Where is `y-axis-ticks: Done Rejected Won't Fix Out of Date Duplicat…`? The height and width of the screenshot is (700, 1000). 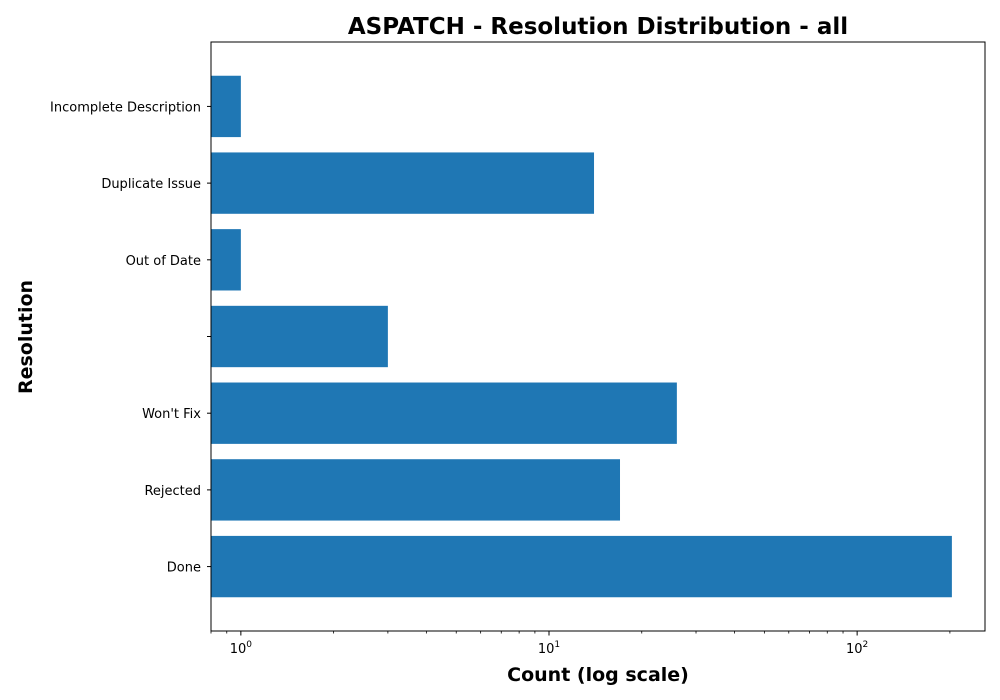
y-axis-ticks: Done Rejected Won't Fix Out of Date Duplicat… is located at coordinates (130, 338).